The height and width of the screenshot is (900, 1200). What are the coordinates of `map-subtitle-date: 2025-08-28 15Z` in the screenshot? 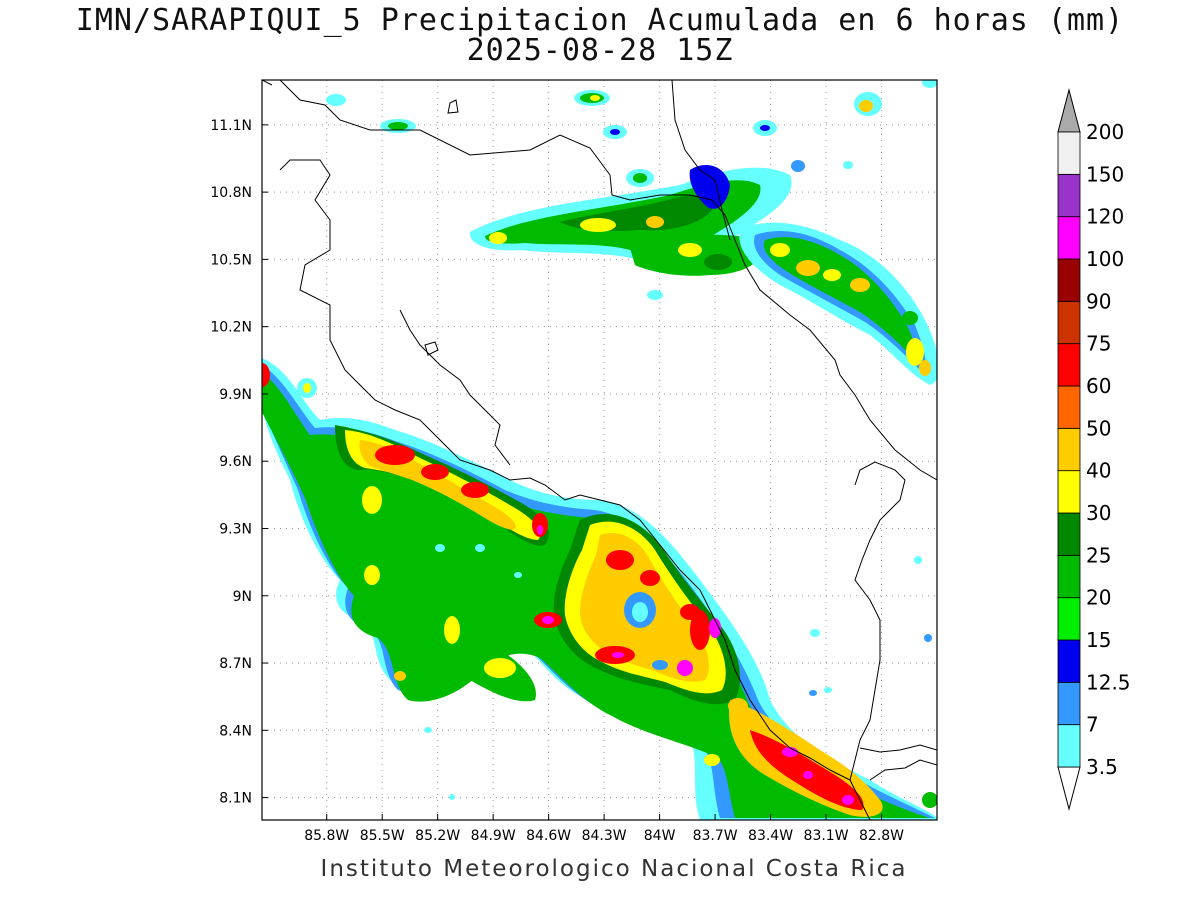 It's located at (600, 50).